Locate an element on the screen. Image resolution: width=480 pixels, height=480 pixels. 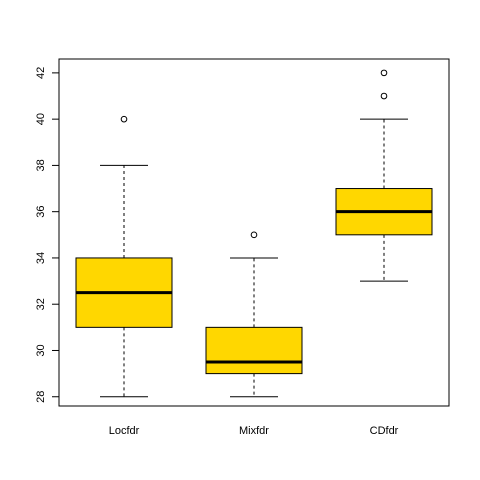
iqr-box is located at coordinates (254, 350).